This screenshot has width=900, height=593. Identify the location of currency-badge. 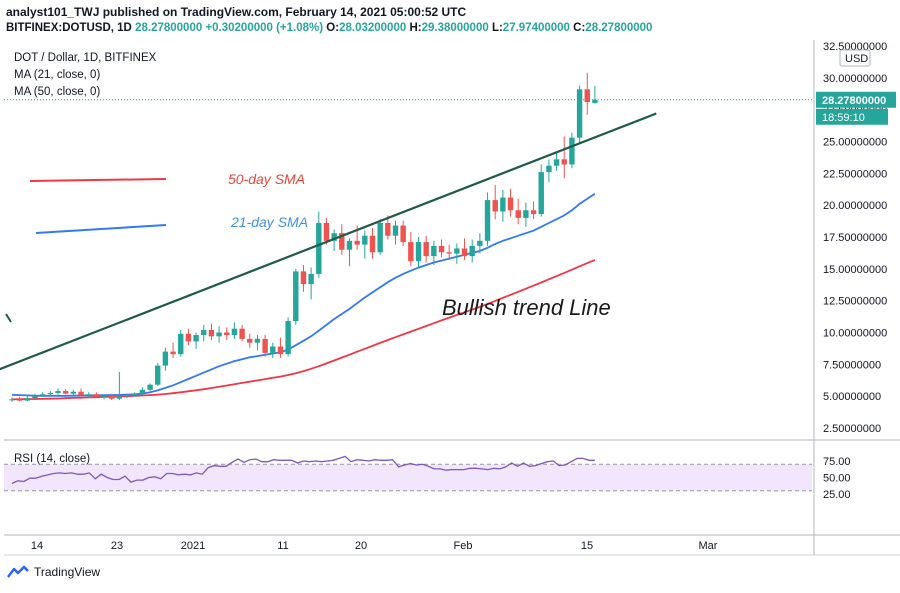
(855, 58).